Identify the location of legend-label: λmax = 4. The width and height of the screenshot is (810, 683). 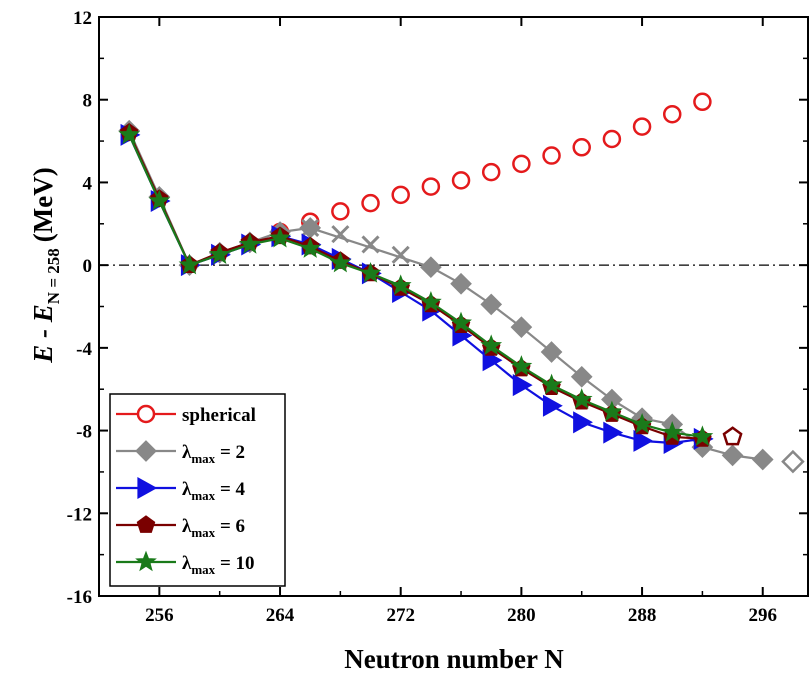
(214, 491).